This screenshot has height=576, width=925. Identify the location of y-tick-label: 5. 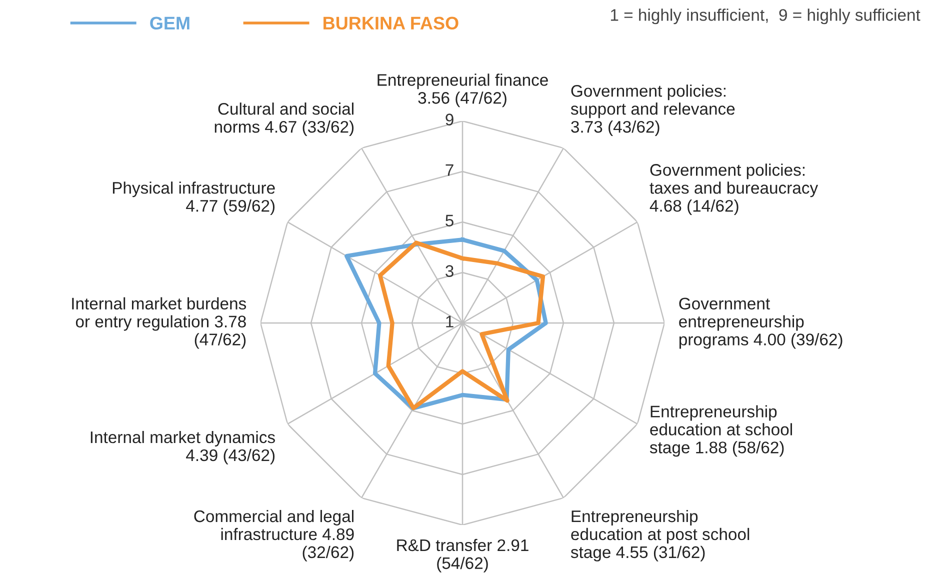
(450, 220).